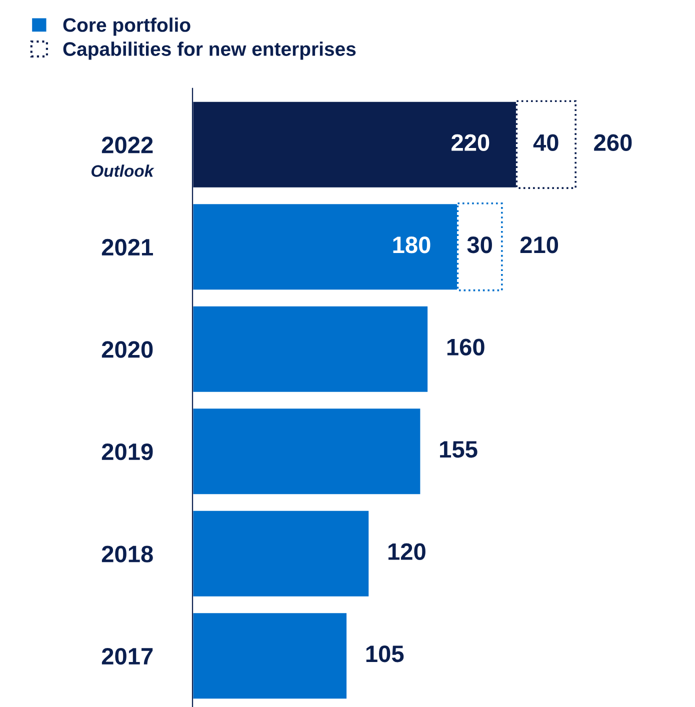 This screenshot has height=707, width=695. Describe the element at coordinates (471, 142) in the screenshot. I see `data-label: 220` at that location.